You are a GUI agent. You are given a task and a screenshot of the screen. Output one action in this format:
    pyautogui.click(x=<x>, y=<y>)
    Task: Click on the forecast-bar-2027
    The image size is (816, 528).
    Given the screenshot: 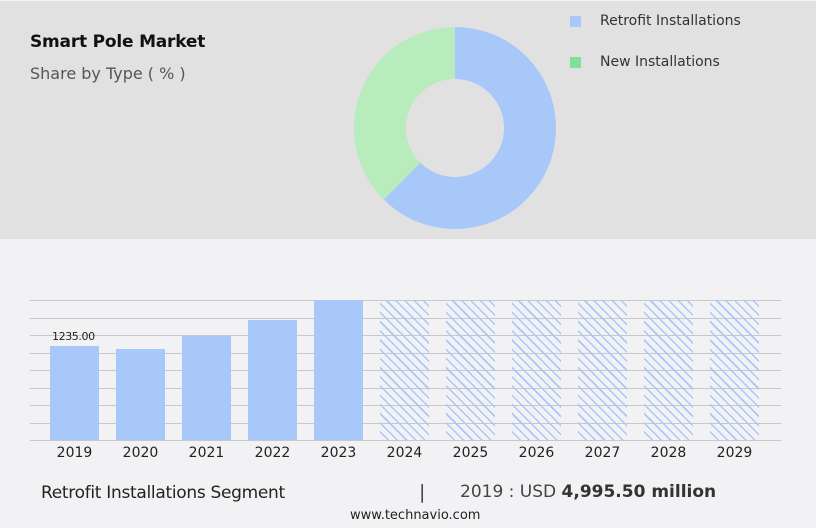 What is the action you would take?
    pyautogui.click(x=602, y=370)
    